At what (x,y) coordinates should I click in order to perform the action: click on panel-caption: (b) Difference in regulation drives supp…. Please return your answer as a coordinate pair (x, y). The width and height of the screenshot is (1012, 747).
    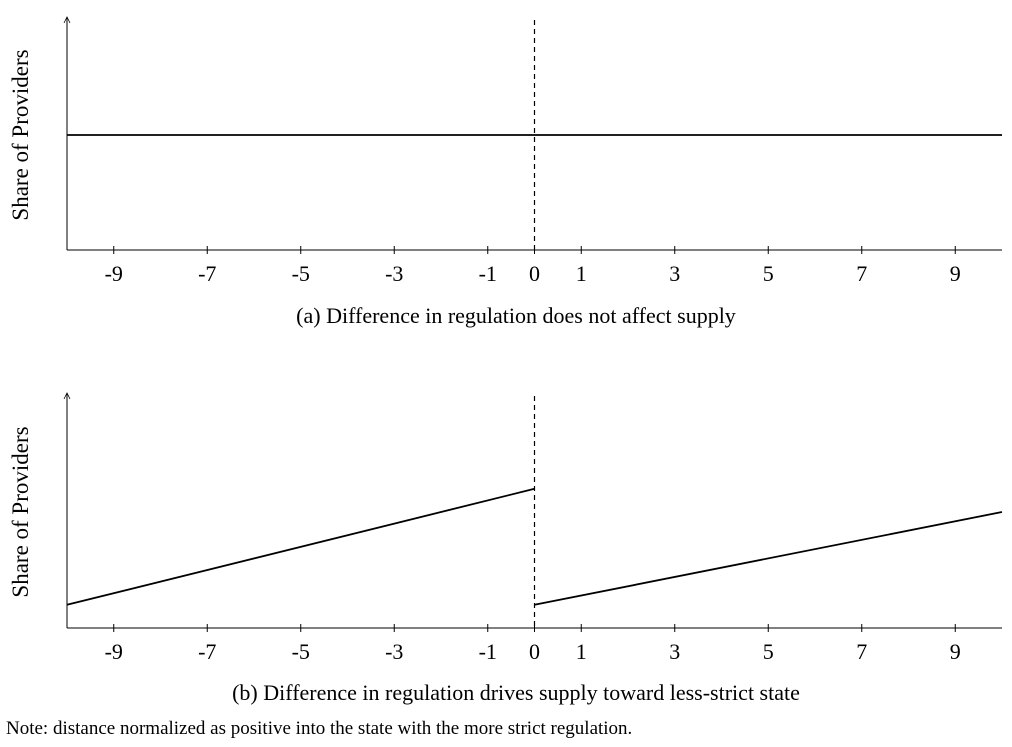
    Looking at the image, I should click on (516, 692).